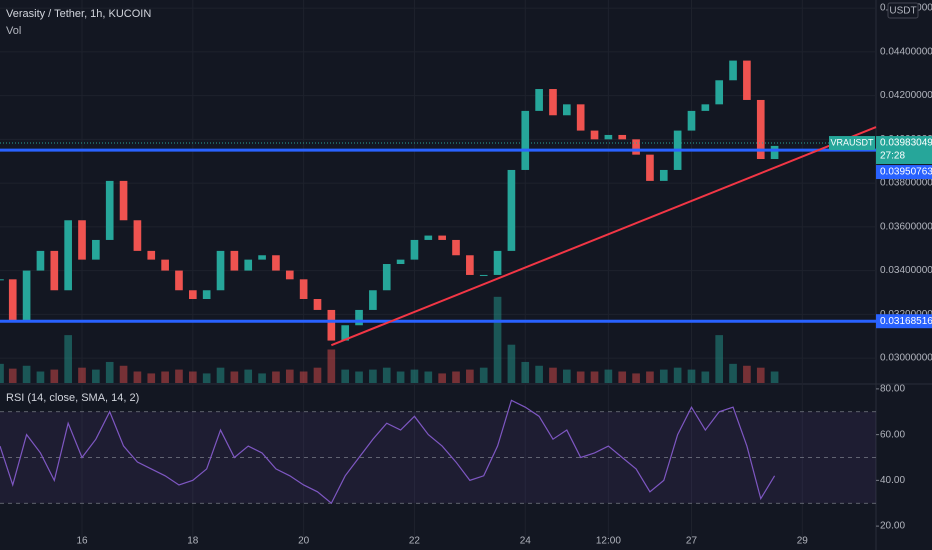  What do you see at coordinates (692, 541) in the screenshot?
I see `x-tick-label: 27` at bounding box center [692, 541].